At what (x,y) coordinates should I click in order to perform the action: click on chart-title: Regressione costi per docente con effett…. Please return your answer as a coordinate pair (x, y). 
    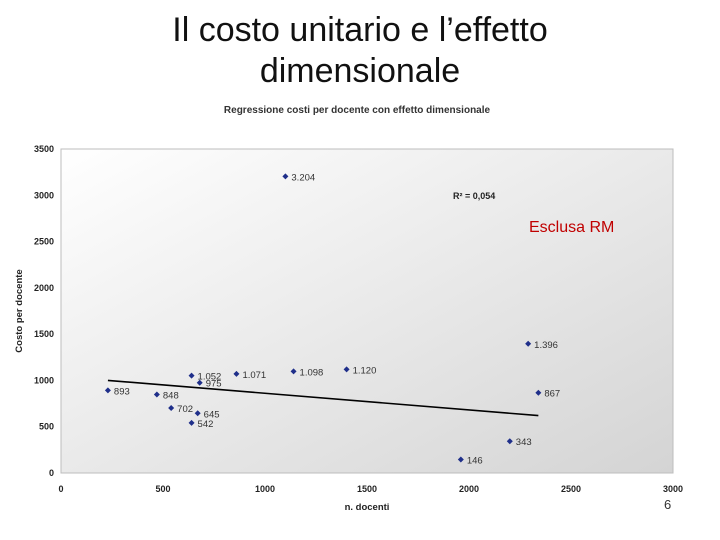
    Looking at the image, I should click on (357, 110).